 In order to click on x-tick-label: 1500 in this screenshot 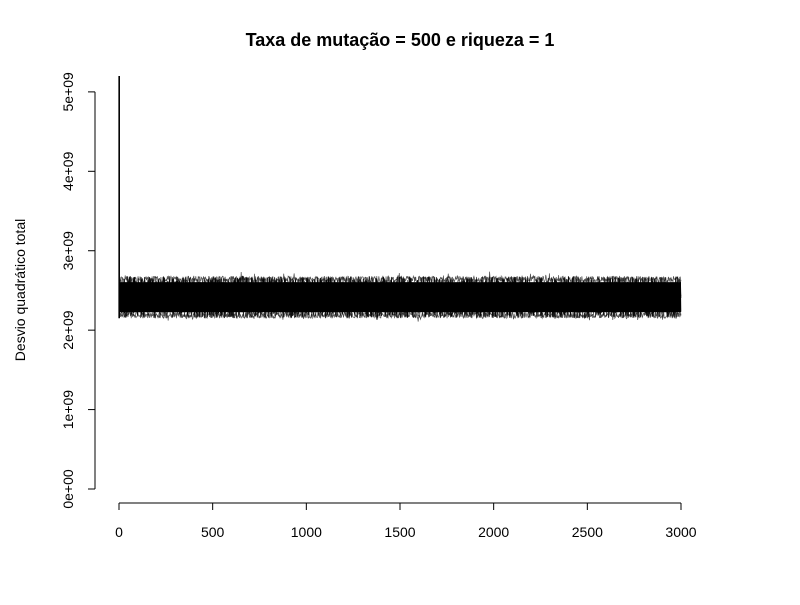, I will do `click(399, 532)`.